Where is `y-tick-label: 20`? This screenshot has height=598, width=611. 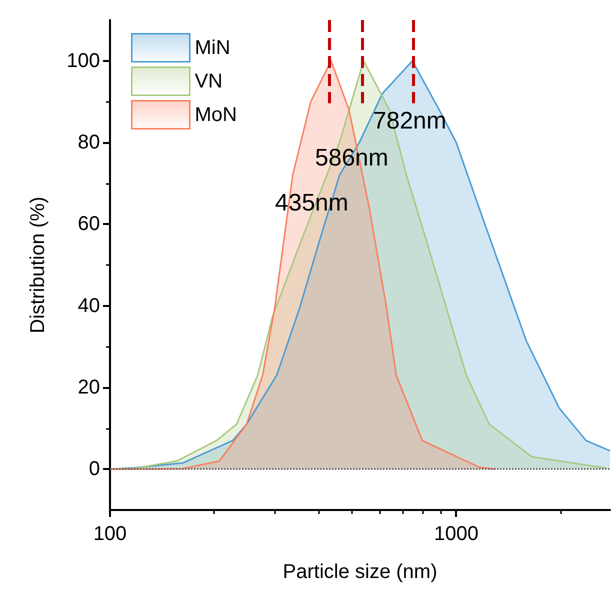 y-tick-label: 20 is located at coordinates (89, 387).